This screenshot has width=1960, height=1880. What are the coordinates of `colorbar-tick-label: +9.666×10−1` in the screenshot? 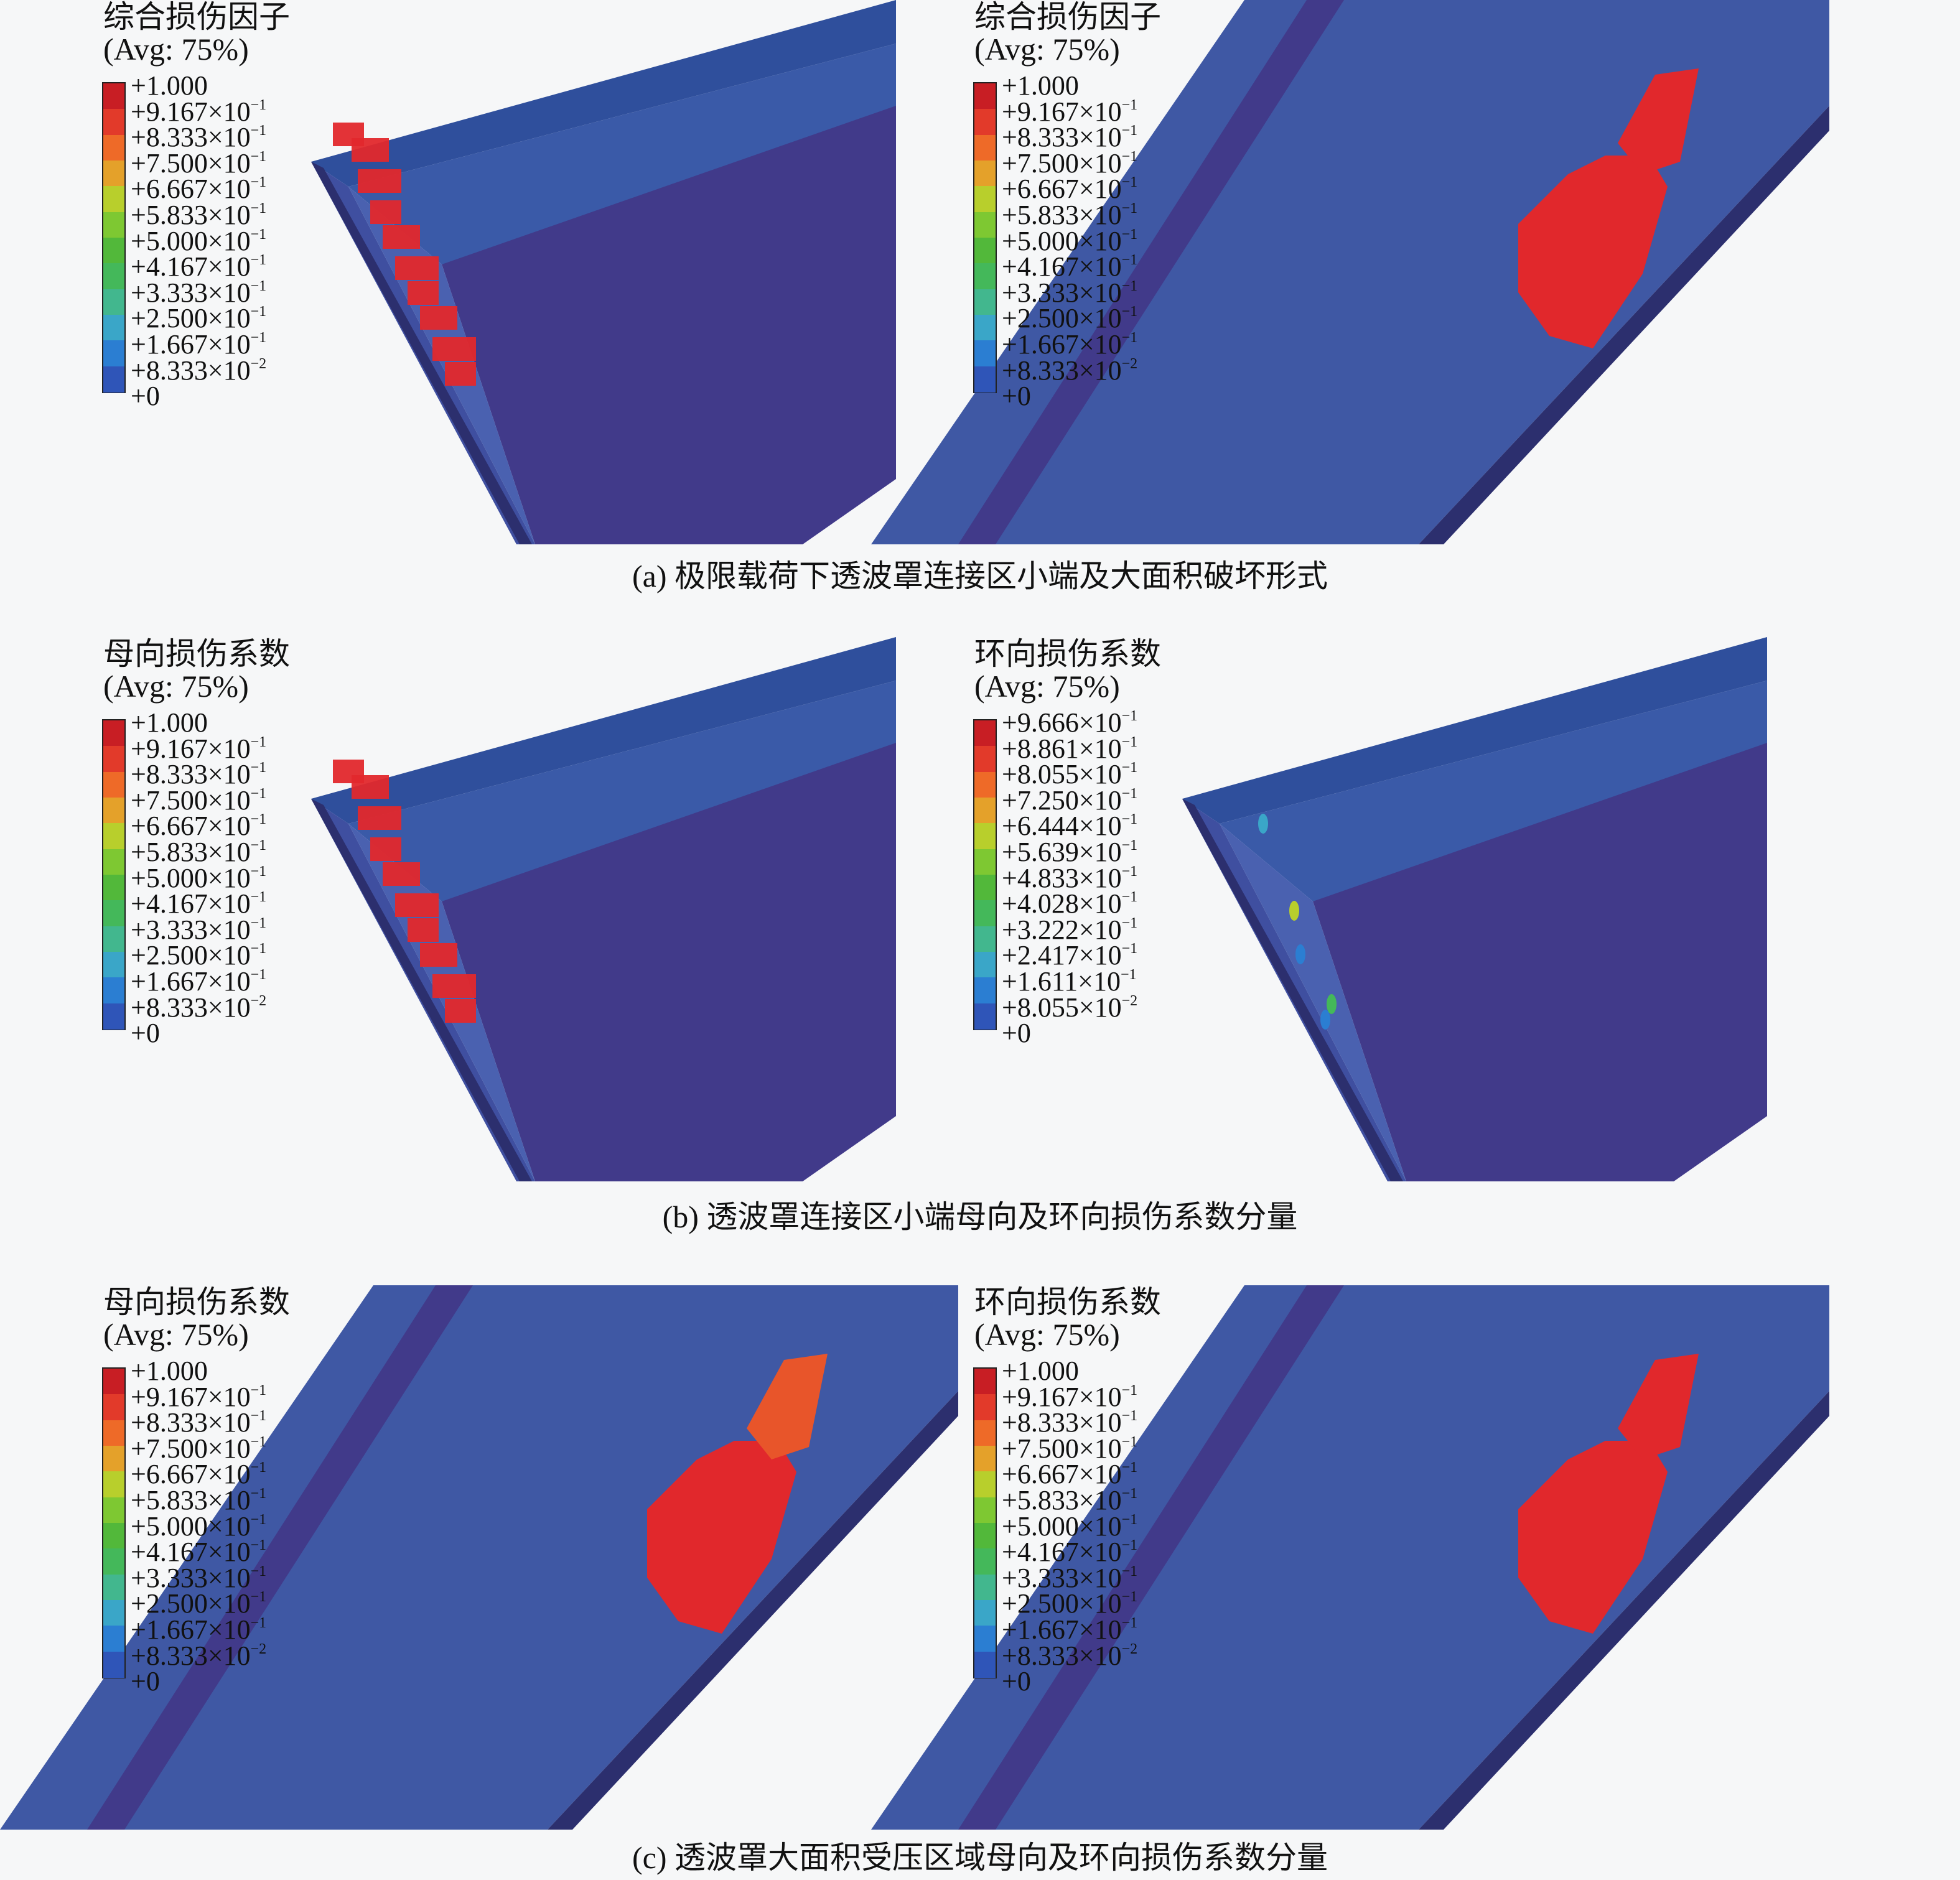 It's located at (1070, 722).